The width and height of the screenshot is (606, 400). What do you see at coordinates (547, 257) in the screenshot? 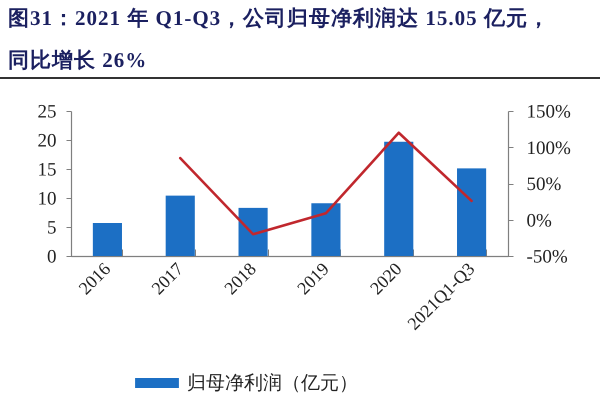
I see `y2-tick-label: -50%` at bounding box center [547, 257].